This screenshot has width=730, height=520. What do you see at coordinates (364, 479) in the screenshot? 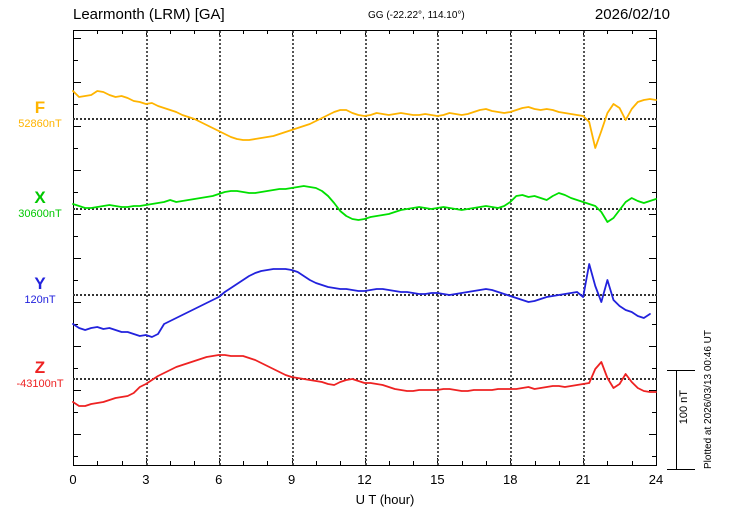
I see `x-axis-tick-label: 12` at bounding box center [364, 479].